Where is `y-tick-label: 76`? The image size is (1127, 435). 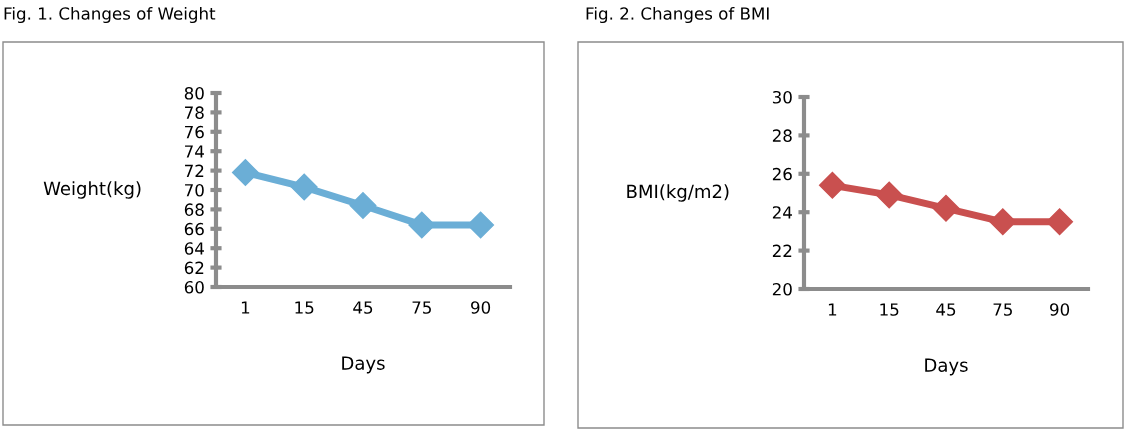
y-tick-label: 76 is located at coordinates (194, 132).